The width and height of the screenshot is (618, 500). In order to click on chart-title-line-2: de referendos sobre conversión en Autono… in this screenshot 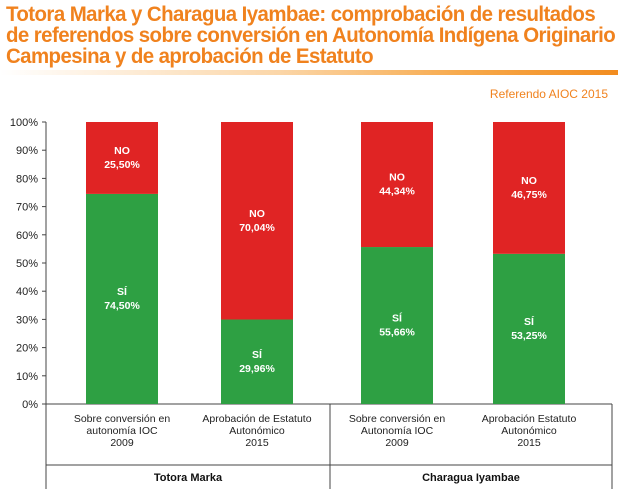, I will do `click(311, 35)`.